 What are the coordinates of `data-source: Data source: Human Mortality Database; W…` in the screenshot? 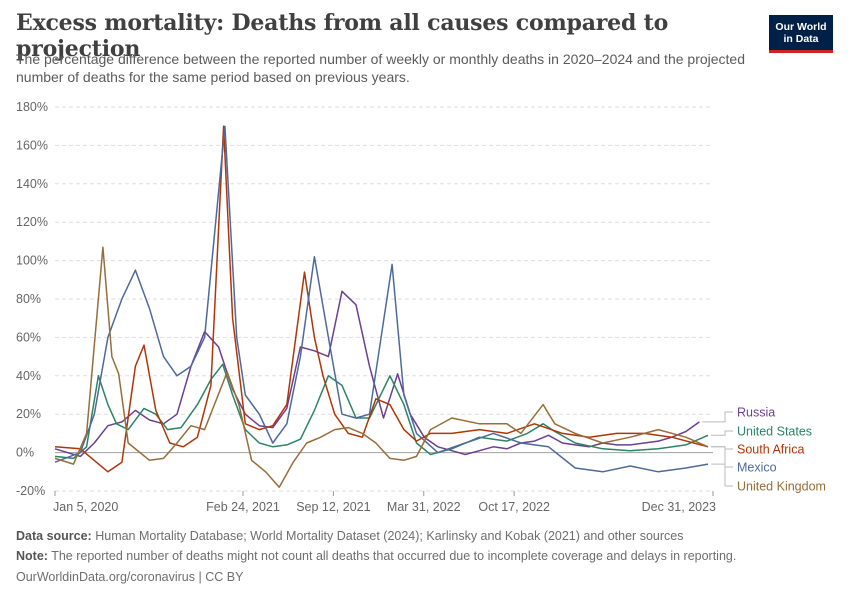 It's located at (349, 536).